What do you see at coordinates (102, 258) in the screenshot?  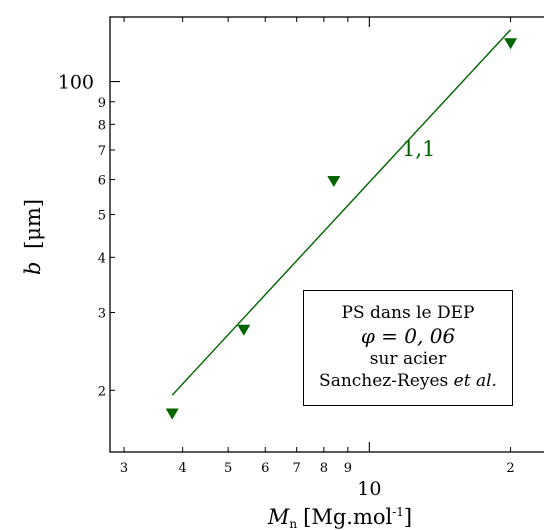 I see `y-minor-tick-label: 4` at bounding box center [102, 258].